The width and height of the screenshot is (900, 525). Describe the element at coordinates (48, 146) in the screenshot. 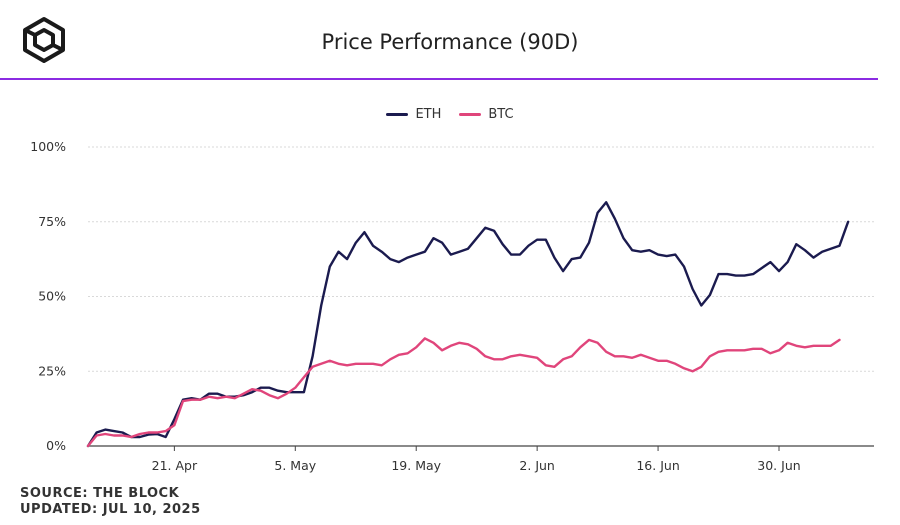

I see `y-tick-label: 100%` at that location.